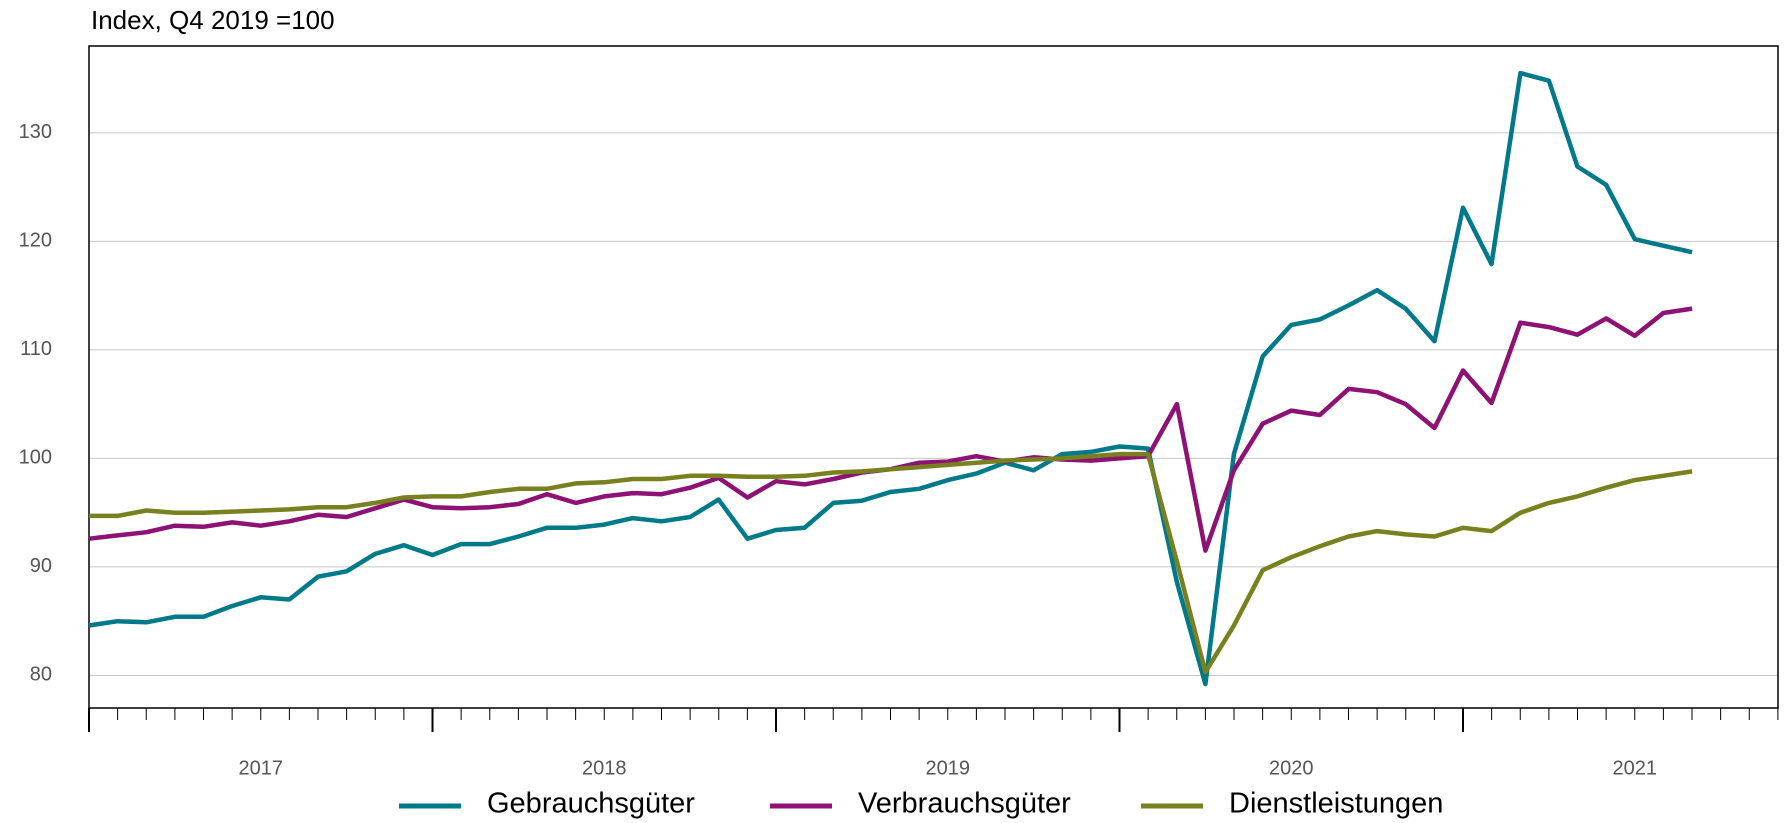  Describe the element at coordinates (604, 768) in the screenshot. I see `x-tick-label: 2018` at that location.